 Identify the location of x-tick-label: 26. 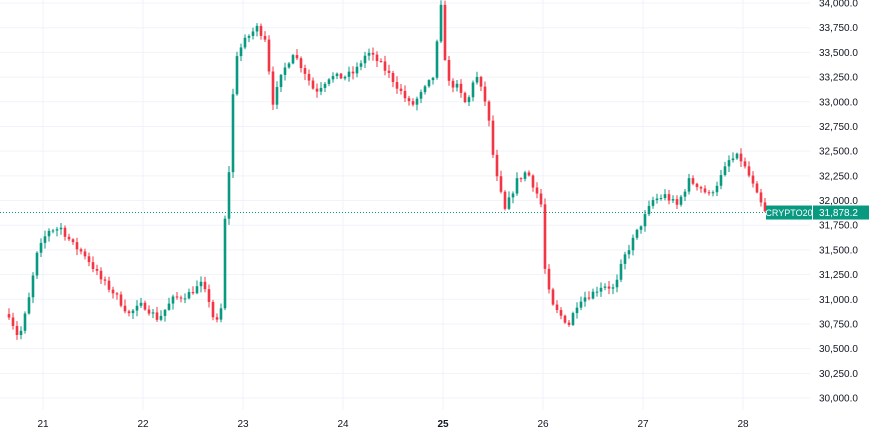
(543, 424).